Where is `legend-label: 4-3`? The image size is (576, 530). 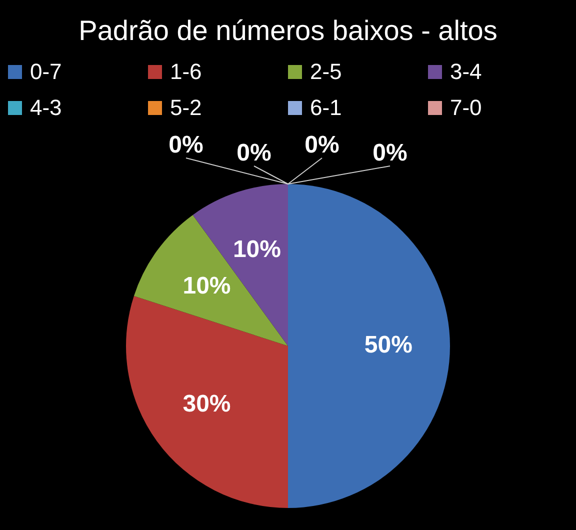
legend-label: 4-3 is located at coordinates (46, 108).